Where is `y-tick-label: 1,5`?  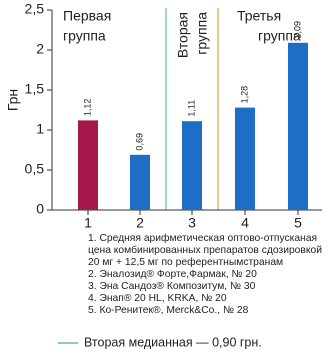
y-tick-label: 1,5 is located at coordinates (35, 89).